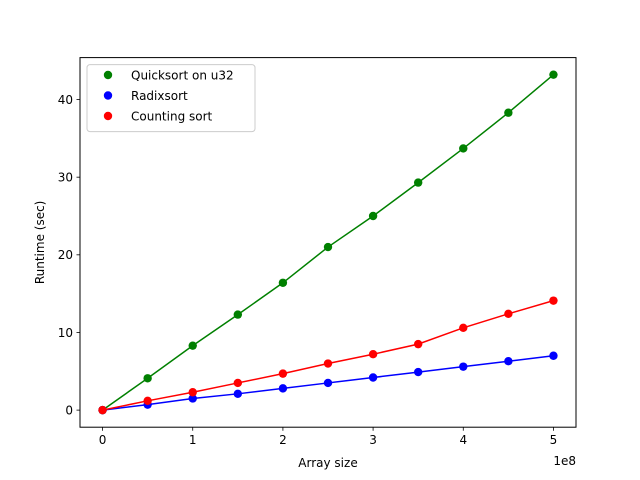 Image resolution: width=640 pixels, height=480 pixels. I want to click on y-tick-label: 40, so click(65, 100).